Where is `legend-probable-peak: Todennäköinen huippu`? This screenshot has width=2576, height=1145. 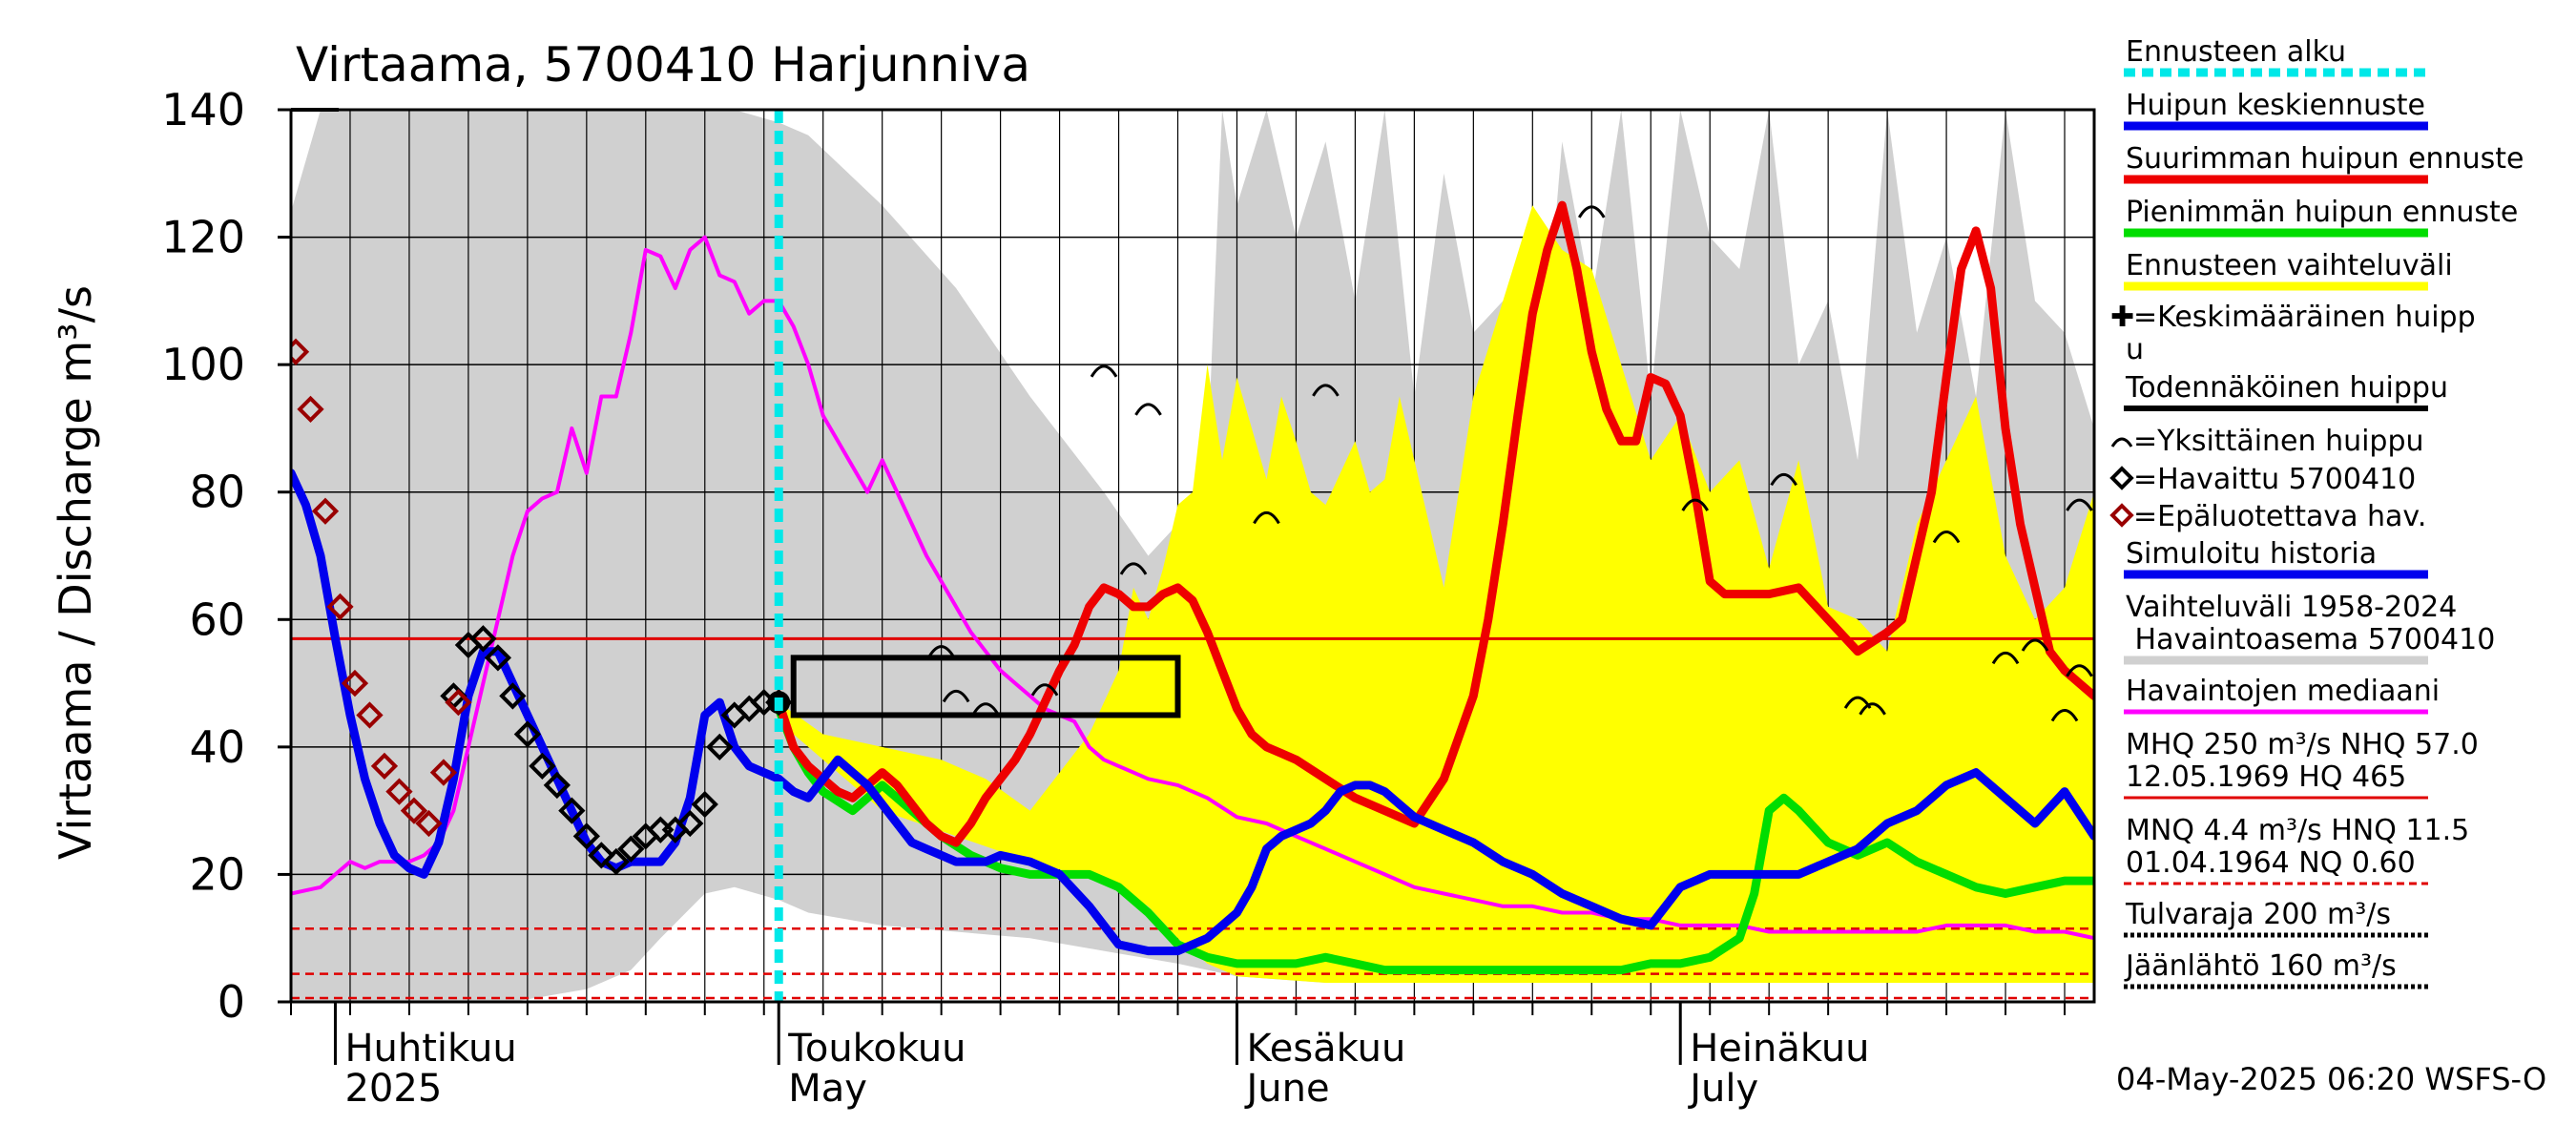 legend-probable-peak: Todennäköinen huippu is located at coordinates (2286, 388).